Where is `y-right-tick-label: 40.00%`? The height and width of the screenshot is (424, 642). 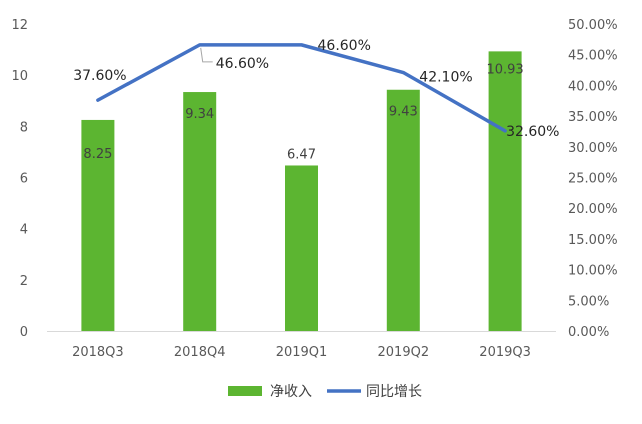
y-right-tick-label: 40.00% is located at coordinates (593, 86).